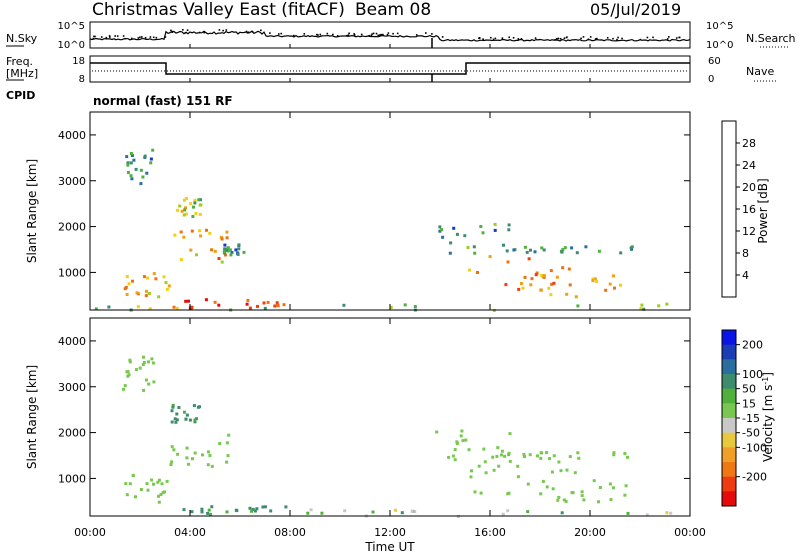  What do you see at coordinates (729, 499) in the screenshot?
I see `colorbar-swatch` at bounding box center [729, 499].